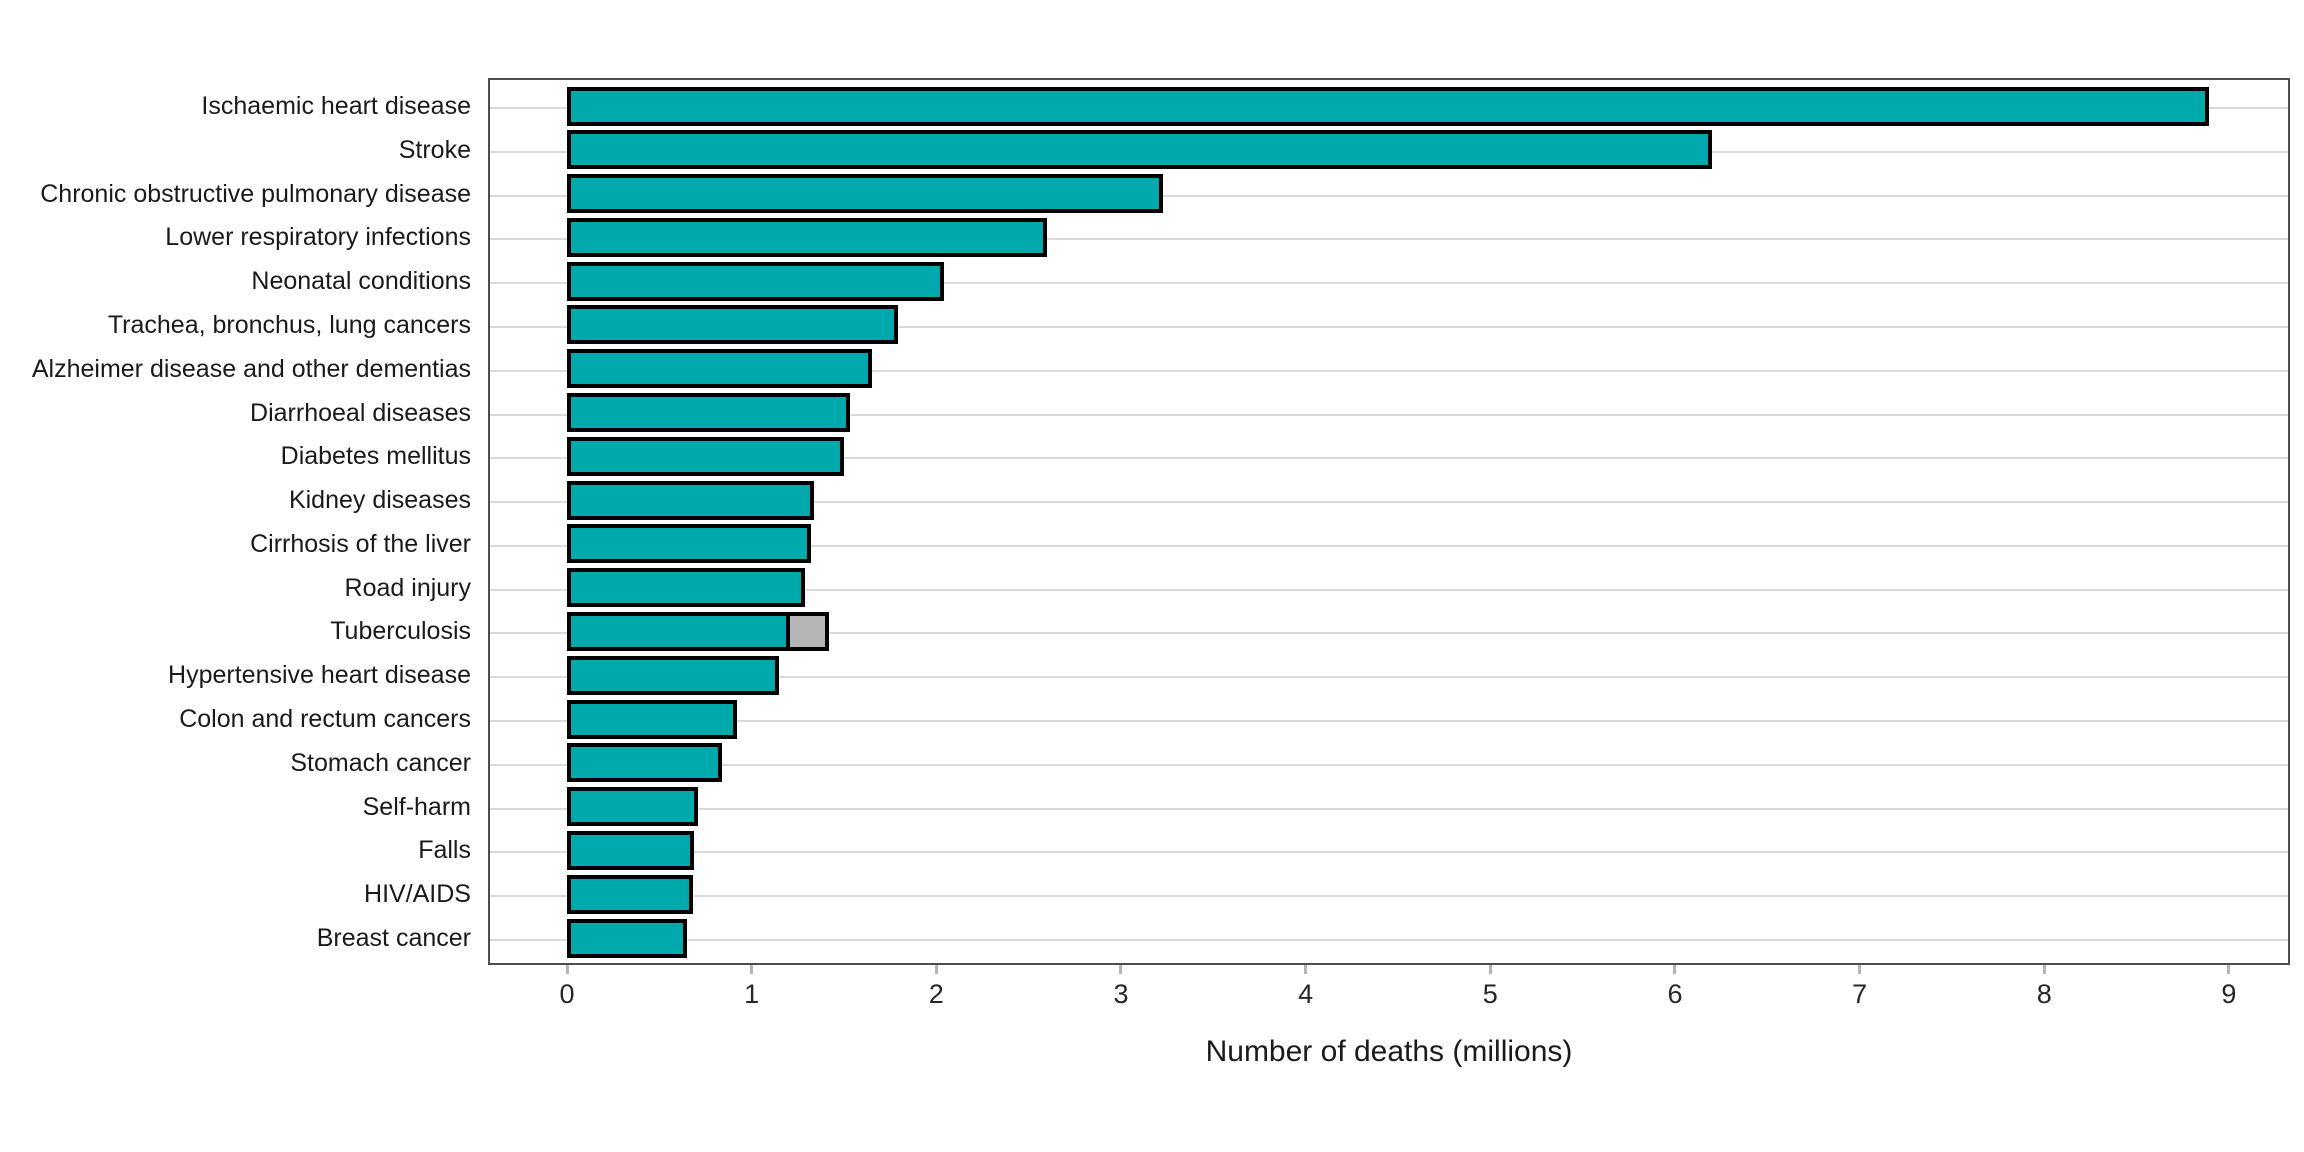  I want to click on category-label: Falls, so click(444, 850).